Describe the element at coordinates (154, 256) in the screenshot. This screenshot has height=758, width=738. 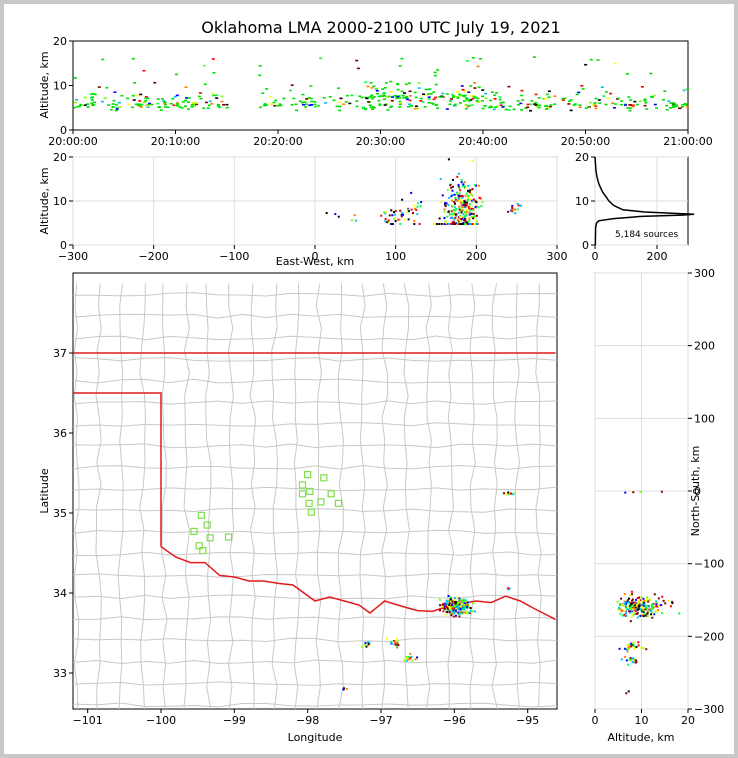
I see `ew-height-x-tick-label: −200` at that location.